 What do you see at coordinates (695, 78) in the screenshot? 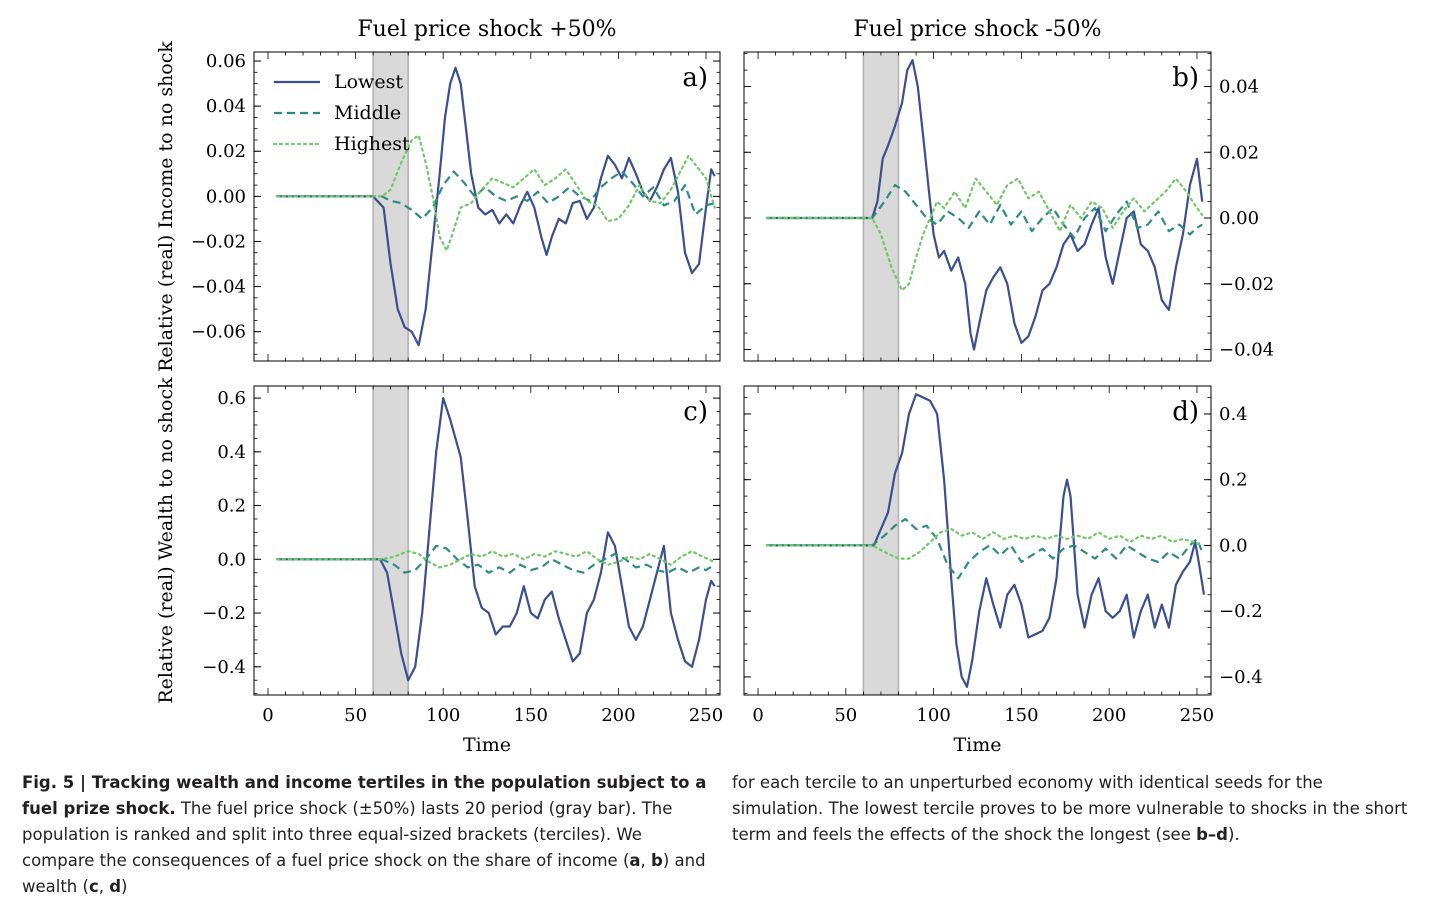
I see `panel-label: a)` at bounding box center [695, 78].